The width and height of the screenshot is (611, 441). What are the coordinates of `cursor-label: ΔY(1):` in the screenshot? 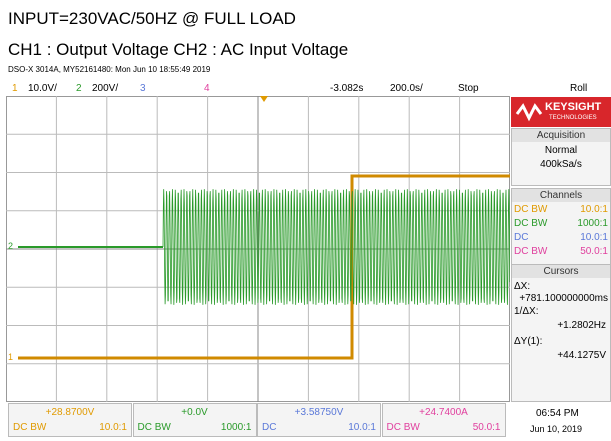 It's located at (528, 341).